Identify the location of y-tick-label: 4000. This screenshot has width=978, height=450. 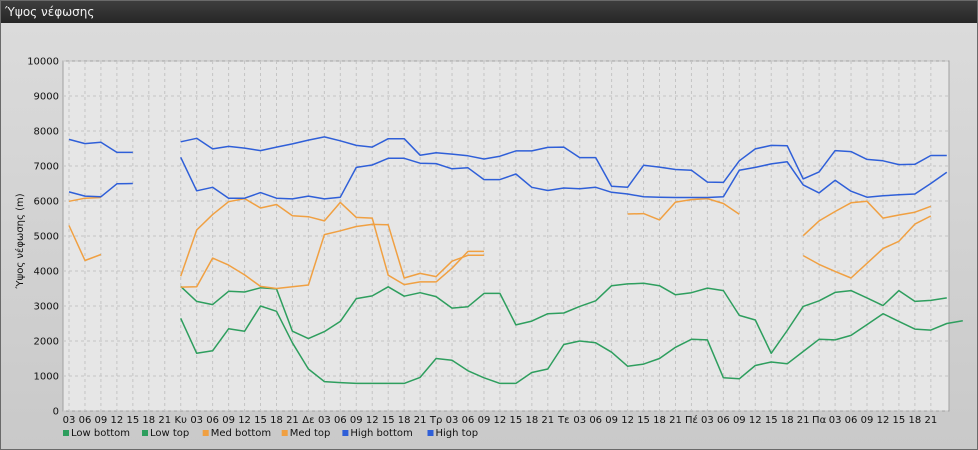
(46, 272).